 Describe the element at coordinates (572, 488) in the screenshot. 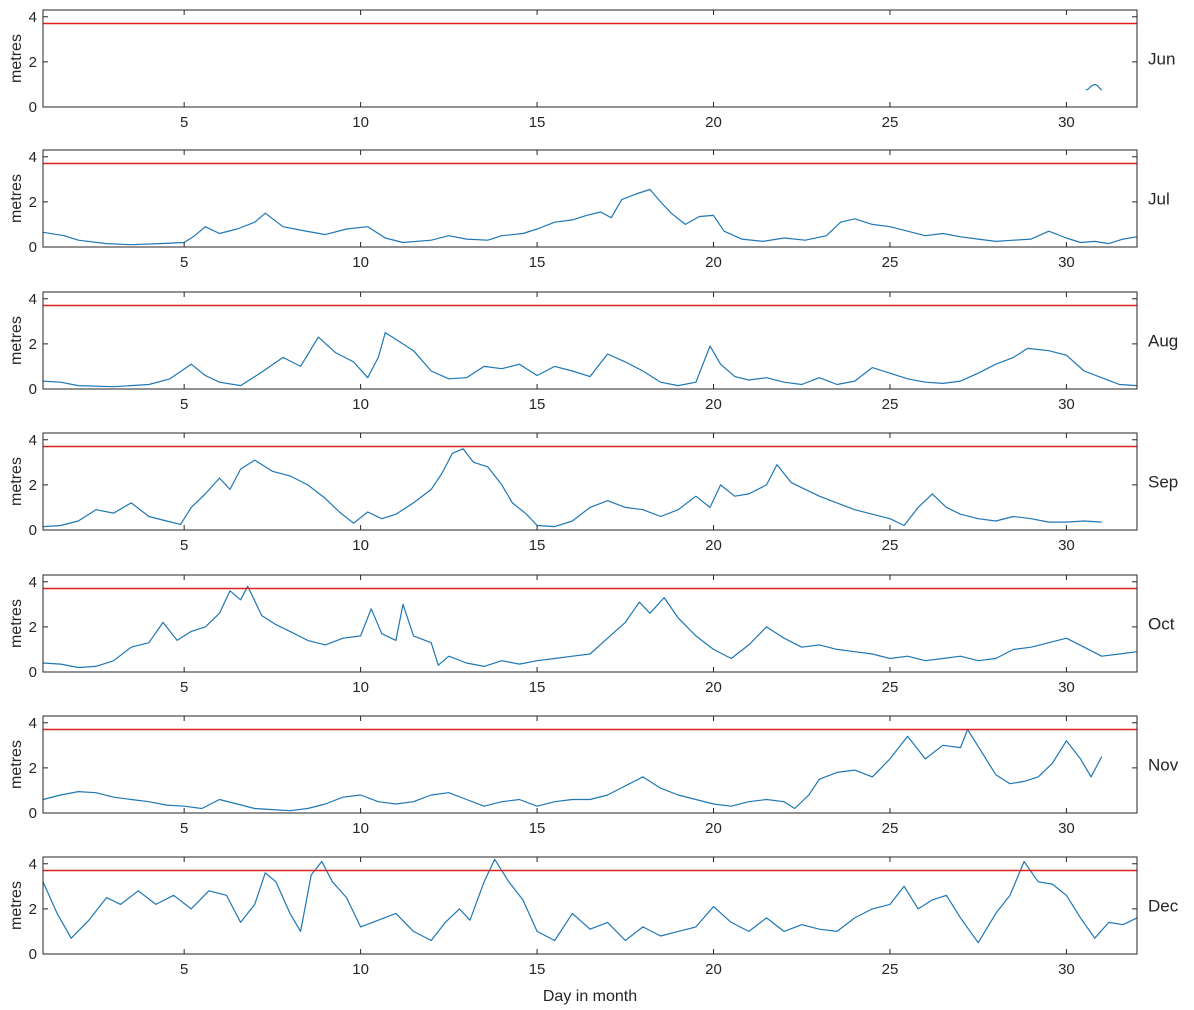

I see `series-line-sep` at that location.